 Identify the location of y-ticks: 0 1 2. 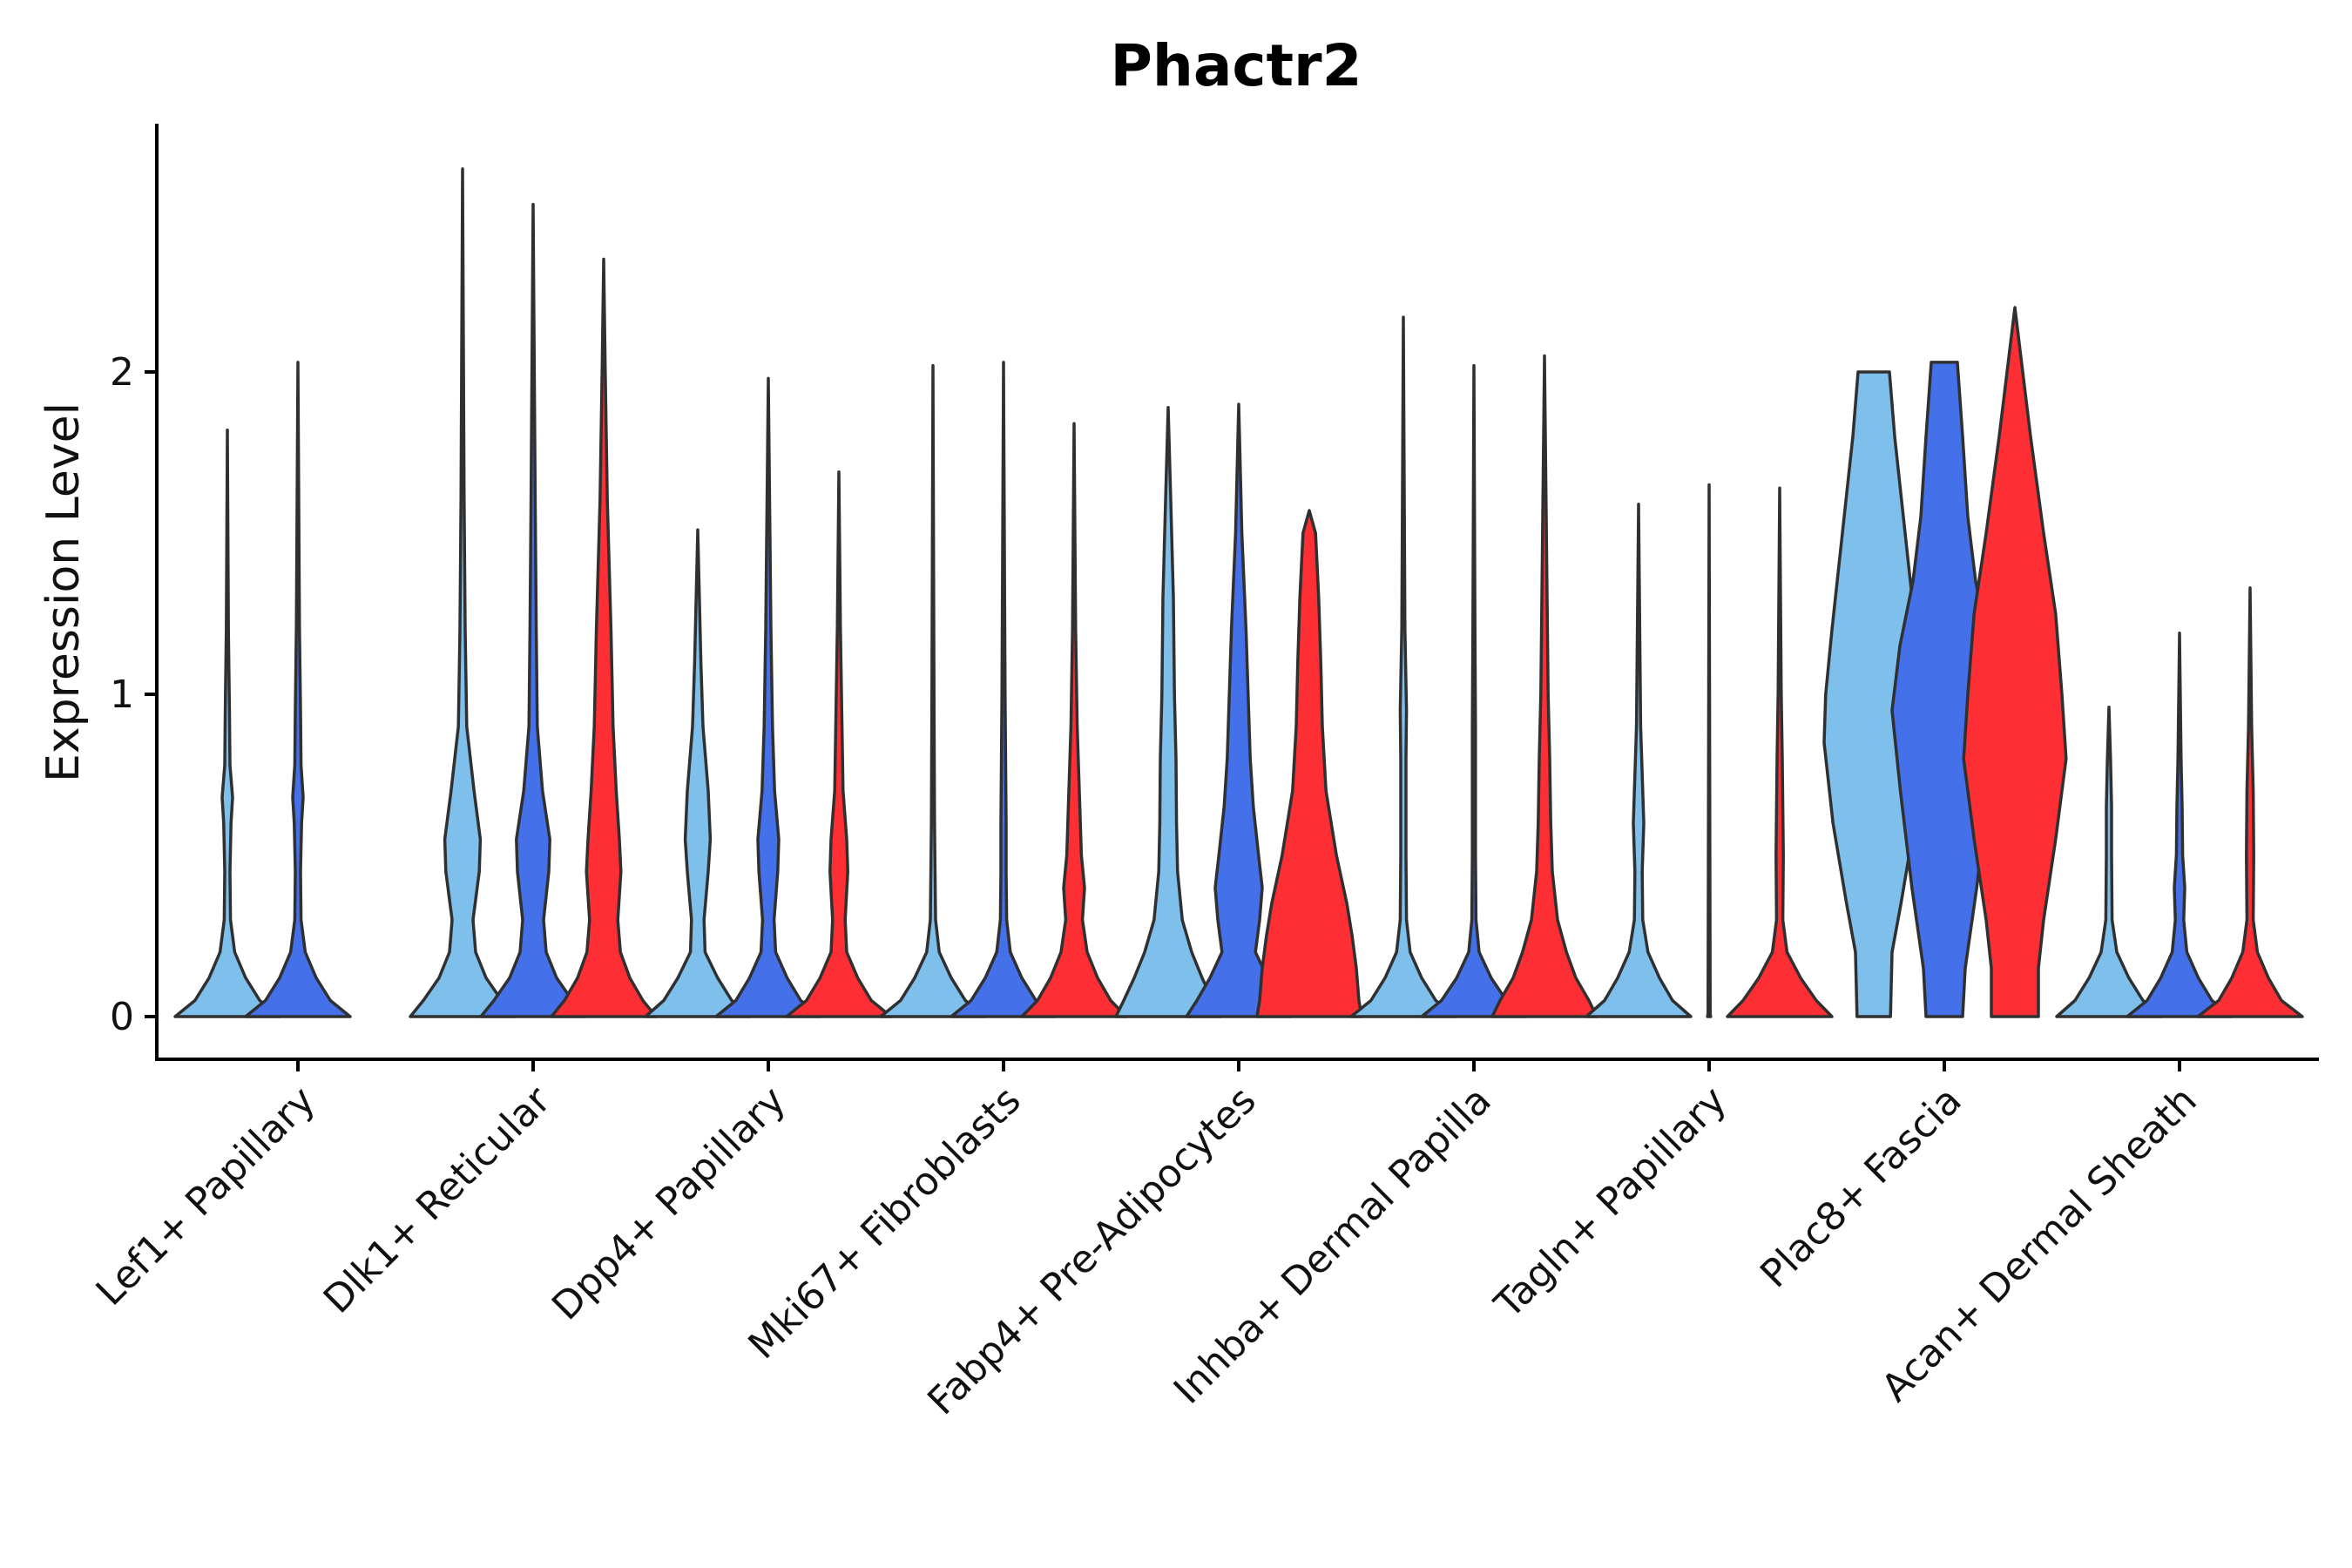
(134, 694).